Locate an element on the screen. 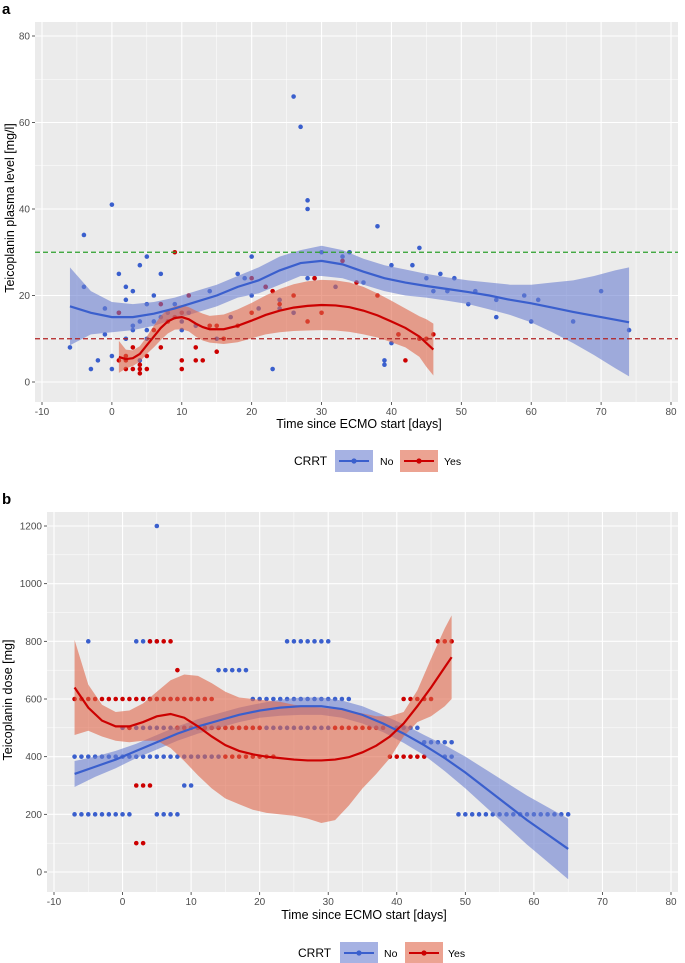 This screenshot has width=685, height=963. panel-b-x-axis-title: Time since ECMO start [days] is located at coordinates (364, 915).